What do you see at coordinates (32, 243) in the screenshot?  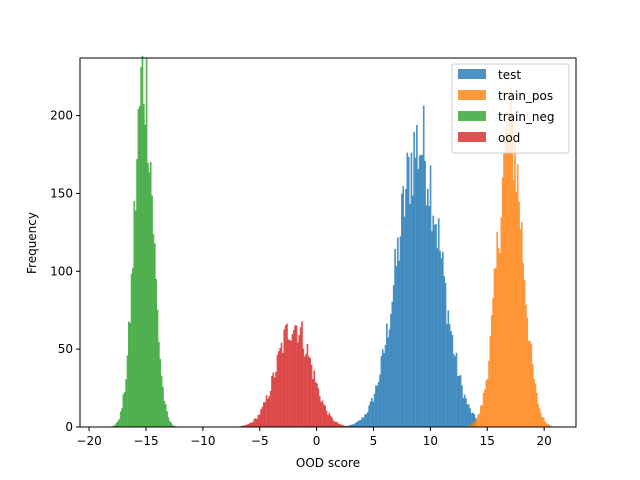 I see `y-axis-label: Frequency` at bounding box center [32, 243].